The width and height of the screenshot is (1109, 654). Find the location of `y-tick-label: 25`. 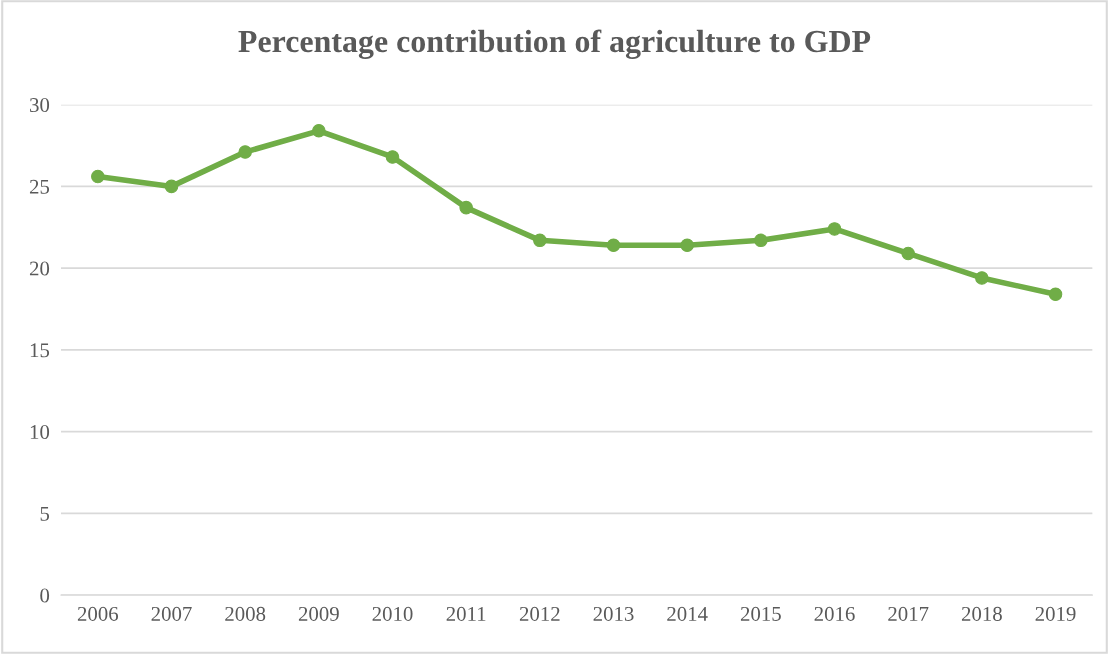

y-tick-label: 25 is located at coordinates (39, 186).